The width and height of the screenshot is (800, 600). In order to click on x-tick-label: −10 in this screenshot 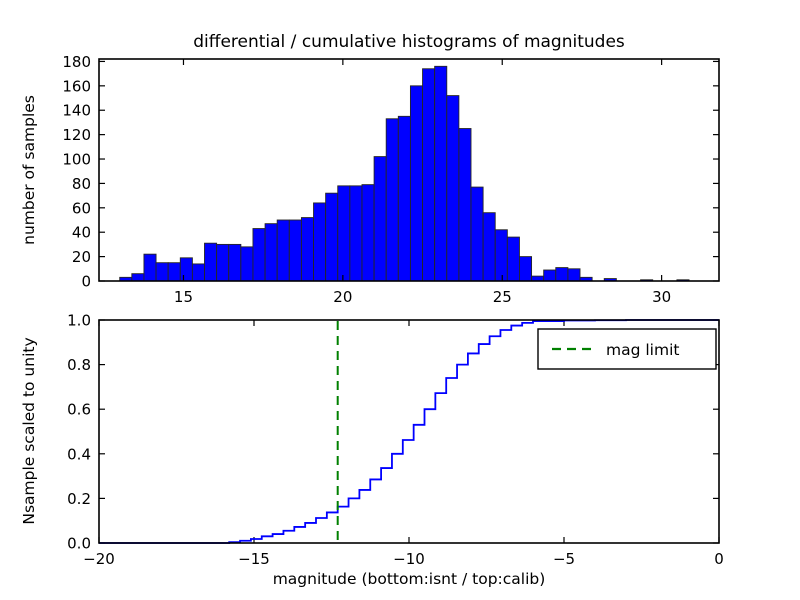, I will do `click(409, 559)`.